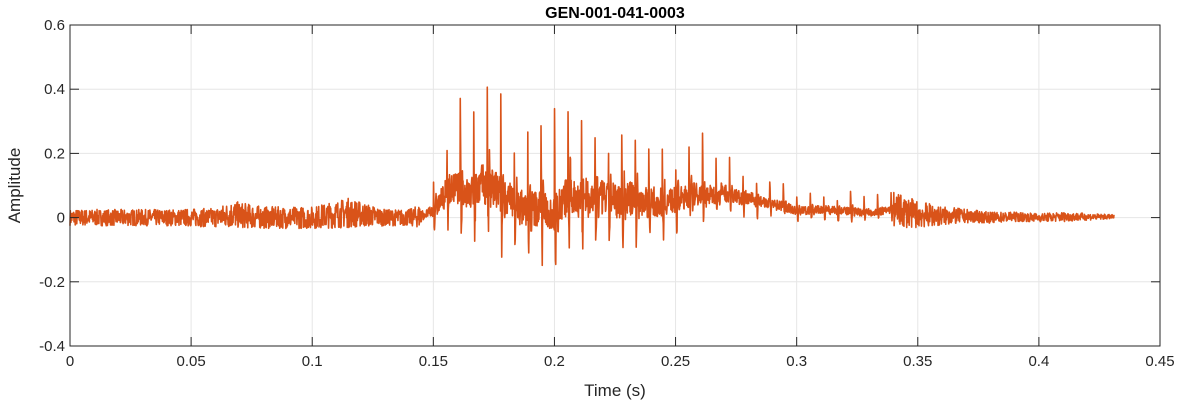  Describe the element at coordinates (675, 361) in the screenshot. I see `x-tick-label: 0.25` at that location.